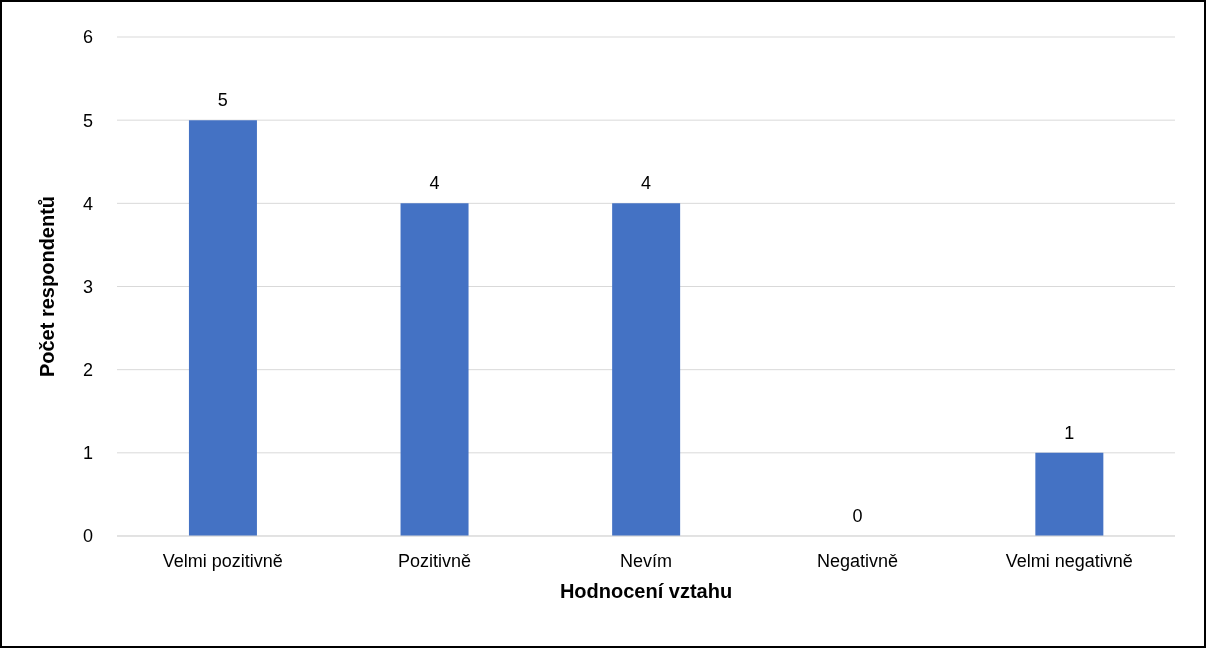  I want to click on x-tick-label: Negativně, so click(858, 560).